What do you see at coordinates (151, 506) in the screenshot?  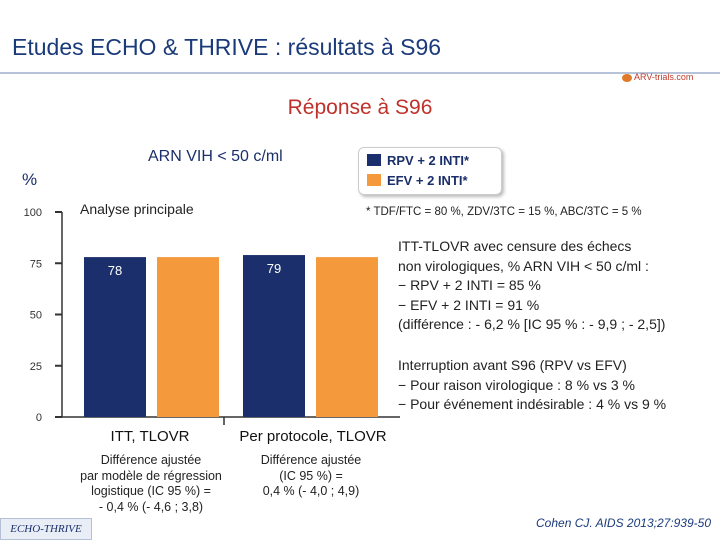 I see `difference-line: - 0,4 % (- 4,6 ; 3,8)` at bounding box center [151, 506].